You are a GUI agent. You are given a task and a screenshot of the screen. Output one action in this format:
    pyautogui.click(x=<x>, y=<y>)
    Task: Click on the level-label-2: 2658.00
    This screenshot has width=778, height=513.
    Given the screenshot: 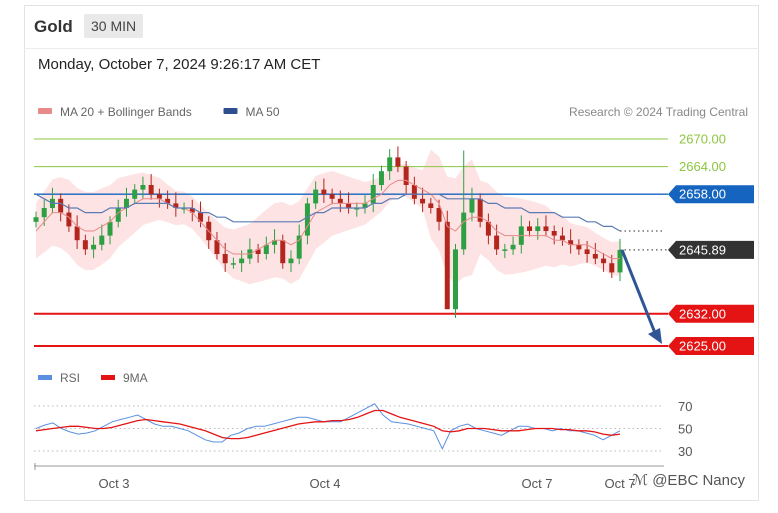 What is the action you would take?
    pyautogui.click(x=702, y=194)
    